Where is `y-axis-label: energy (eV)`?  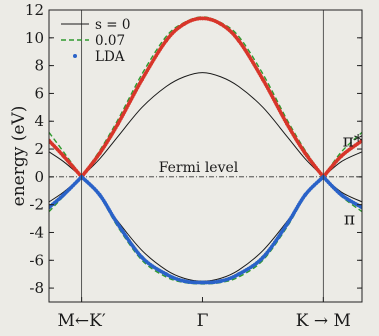 y-axis-label: energy (eV) is located at coordinates (19, 156).